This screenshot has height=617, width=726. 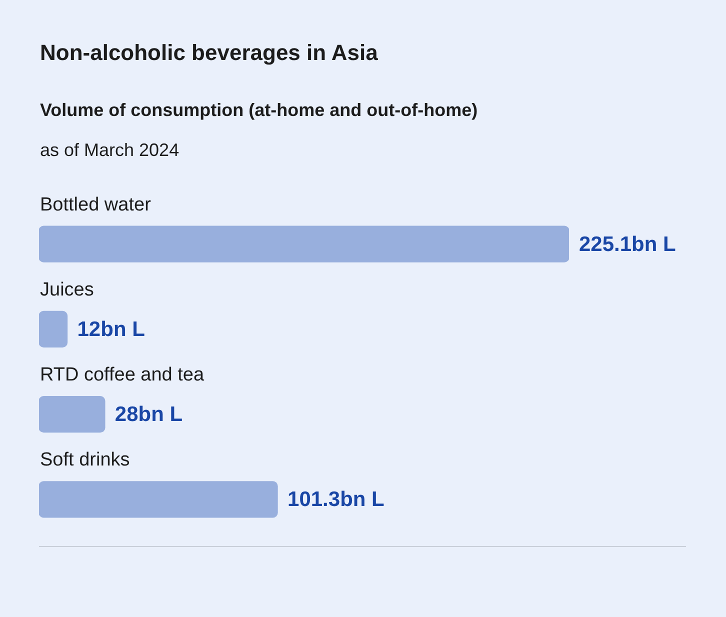 I want to click on text: as of March 2024, so click(x=110, y=150).